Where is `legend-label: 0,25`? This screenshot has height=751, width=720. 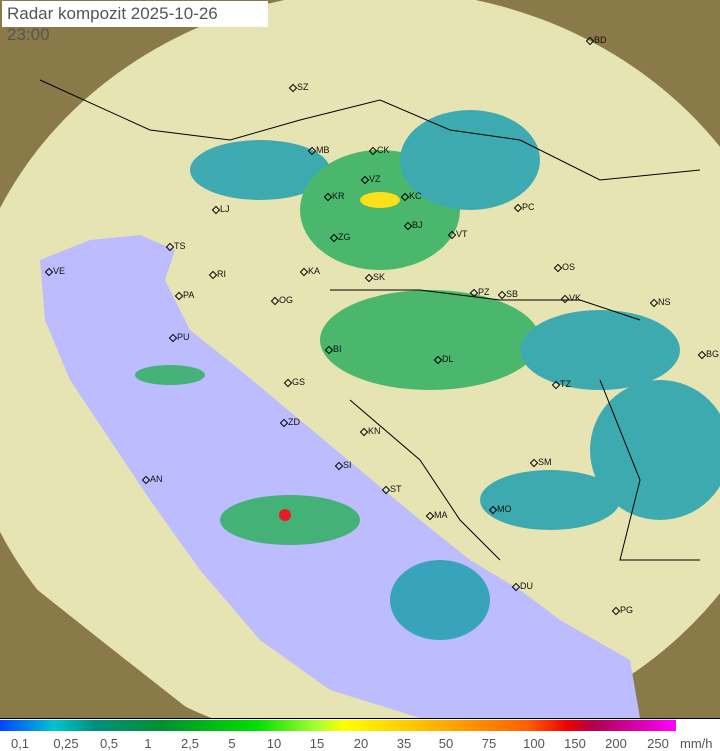 legend-label: 0,25 is located at coordinates (66, 743).